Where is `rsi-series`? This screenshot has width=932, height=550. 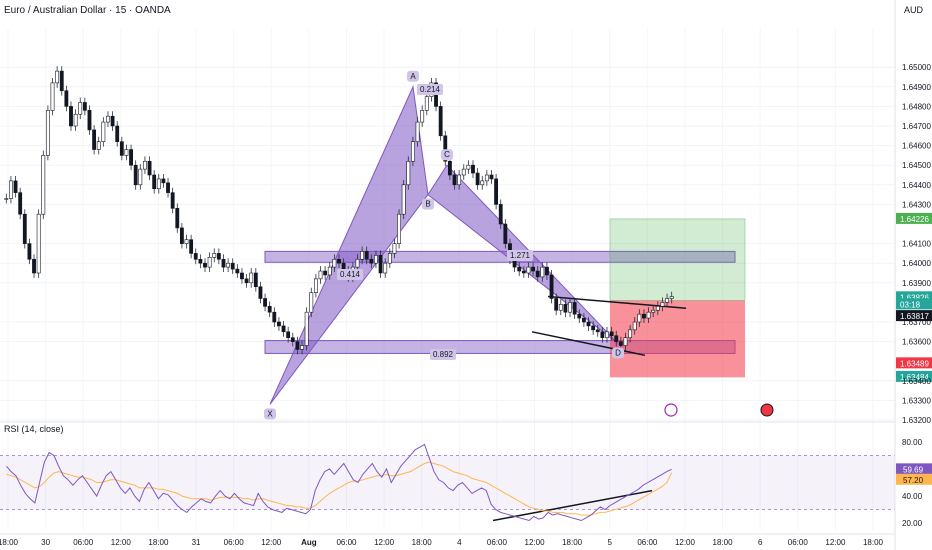 rsi-series is located at coordinates (339, 482).